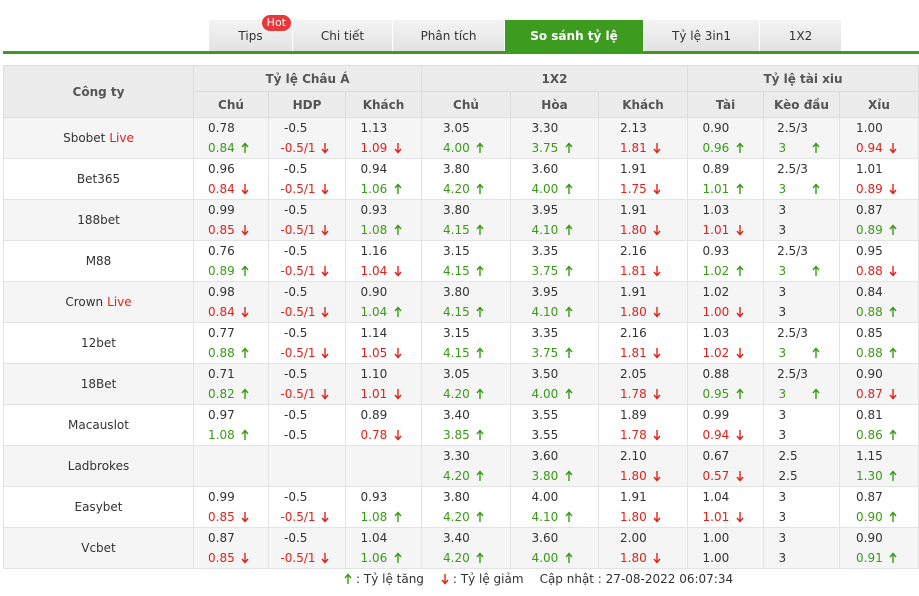 The image size is (919, 596). Describe the element at coordinates (384, 312) in the screenshot. I see `current-line: 1.04` at that location.